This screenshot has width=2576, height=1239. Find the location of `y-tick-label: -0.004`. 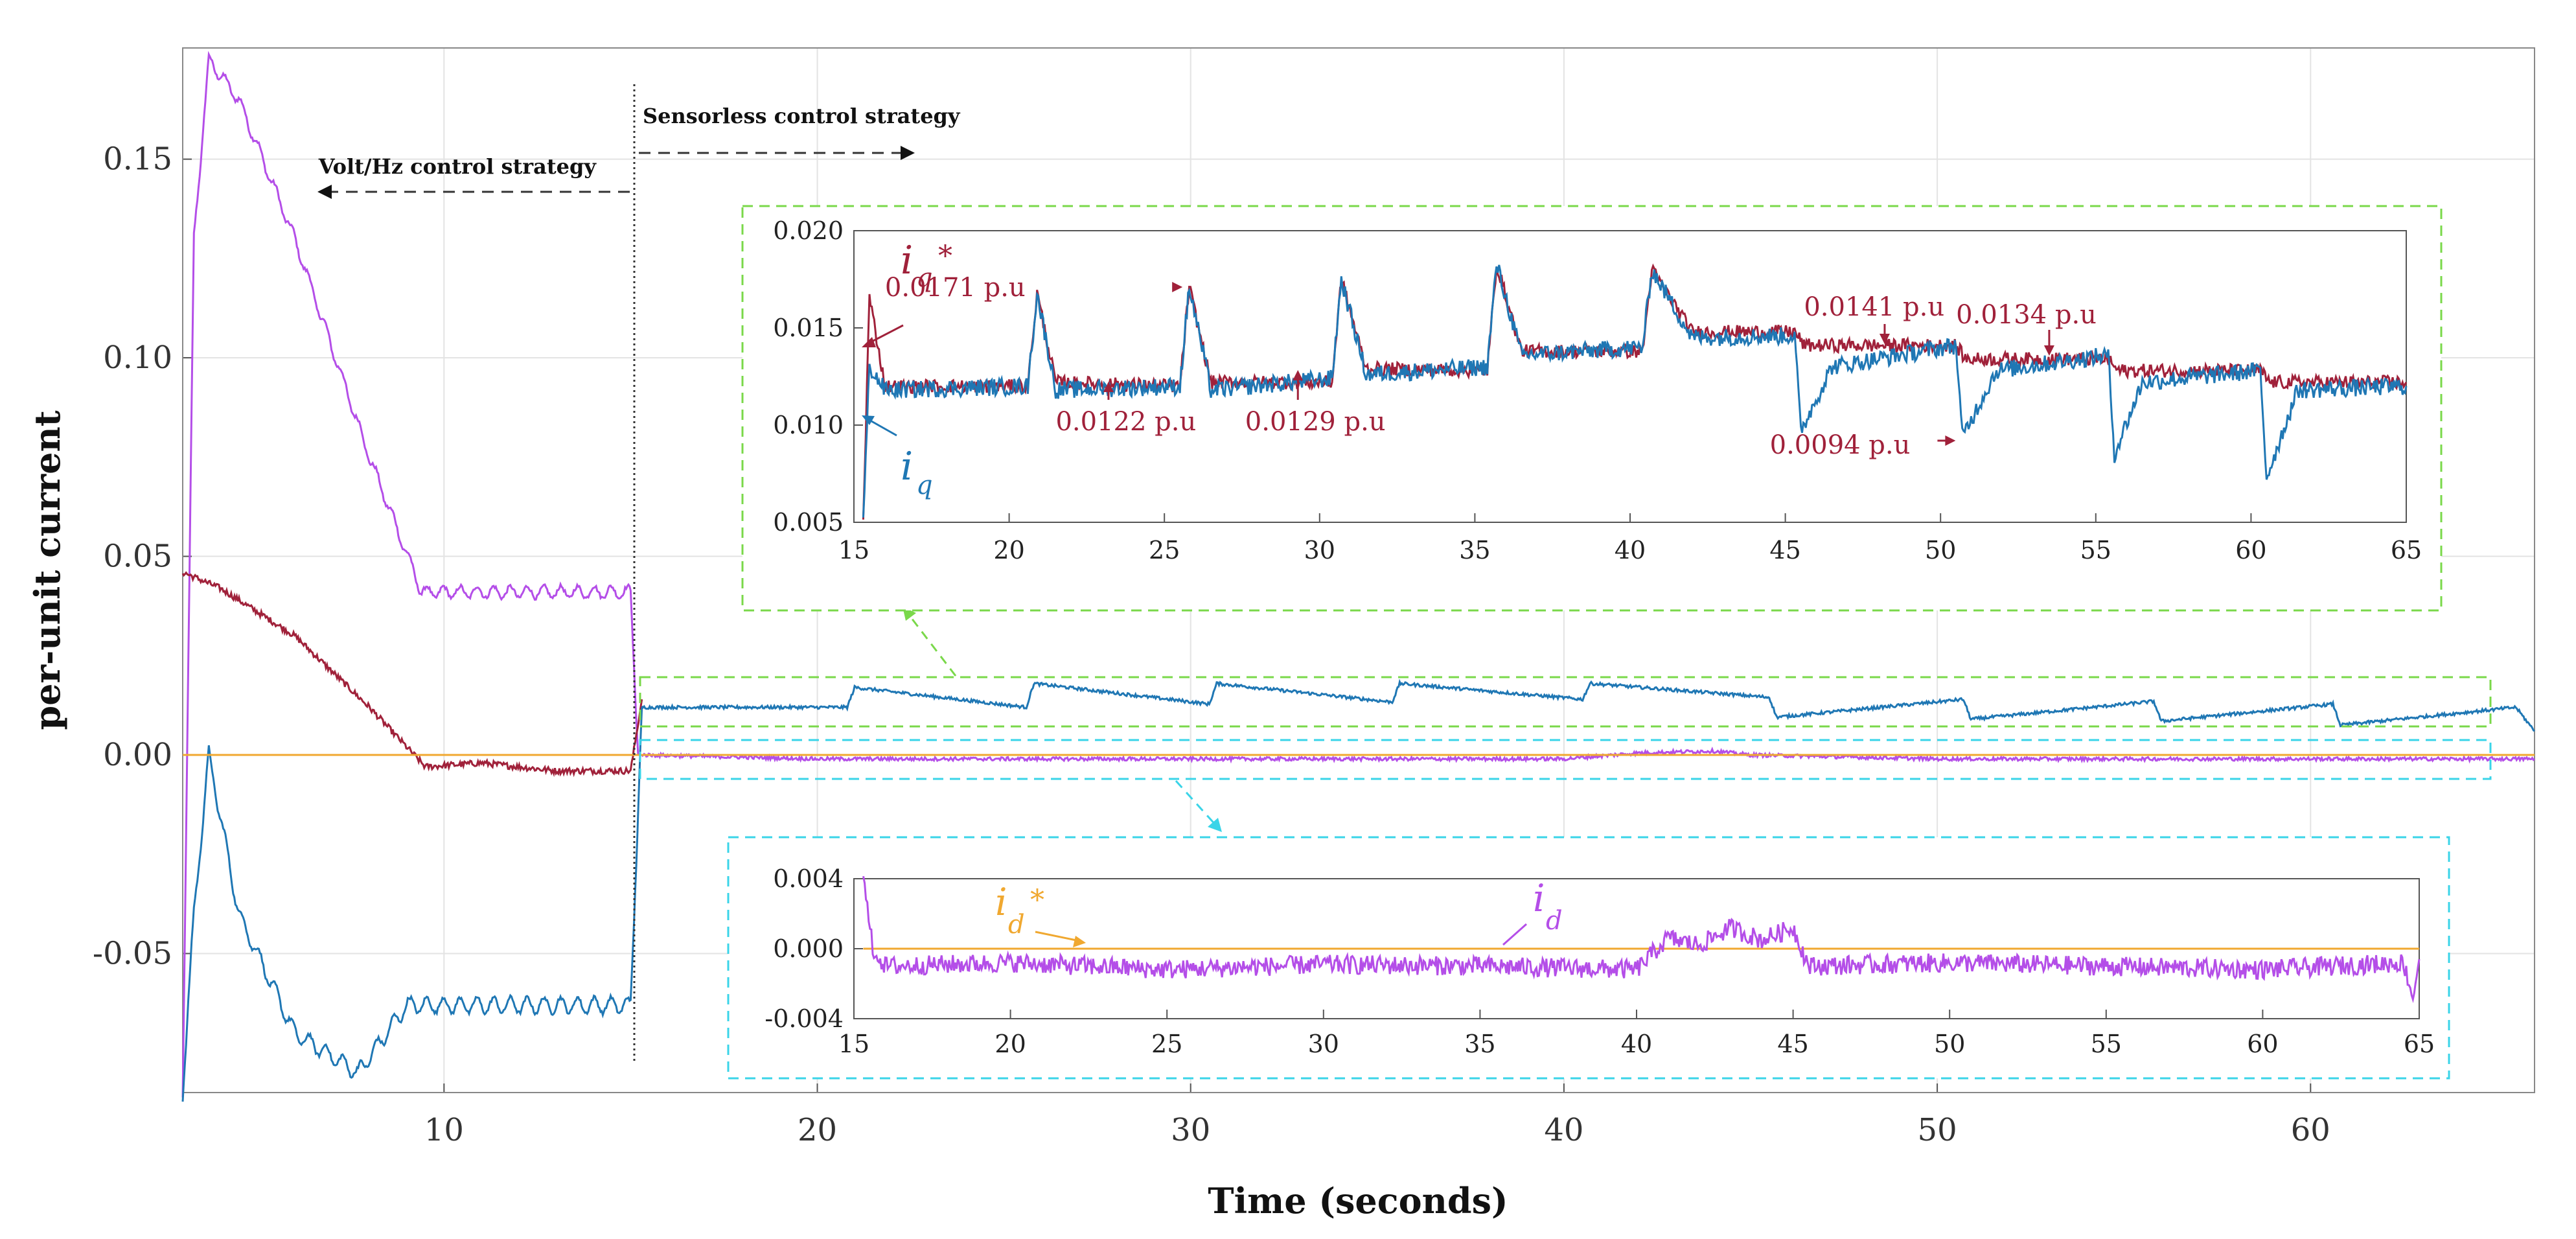

y-tick-label: -0.004 is located at coordinates (804, 1018).